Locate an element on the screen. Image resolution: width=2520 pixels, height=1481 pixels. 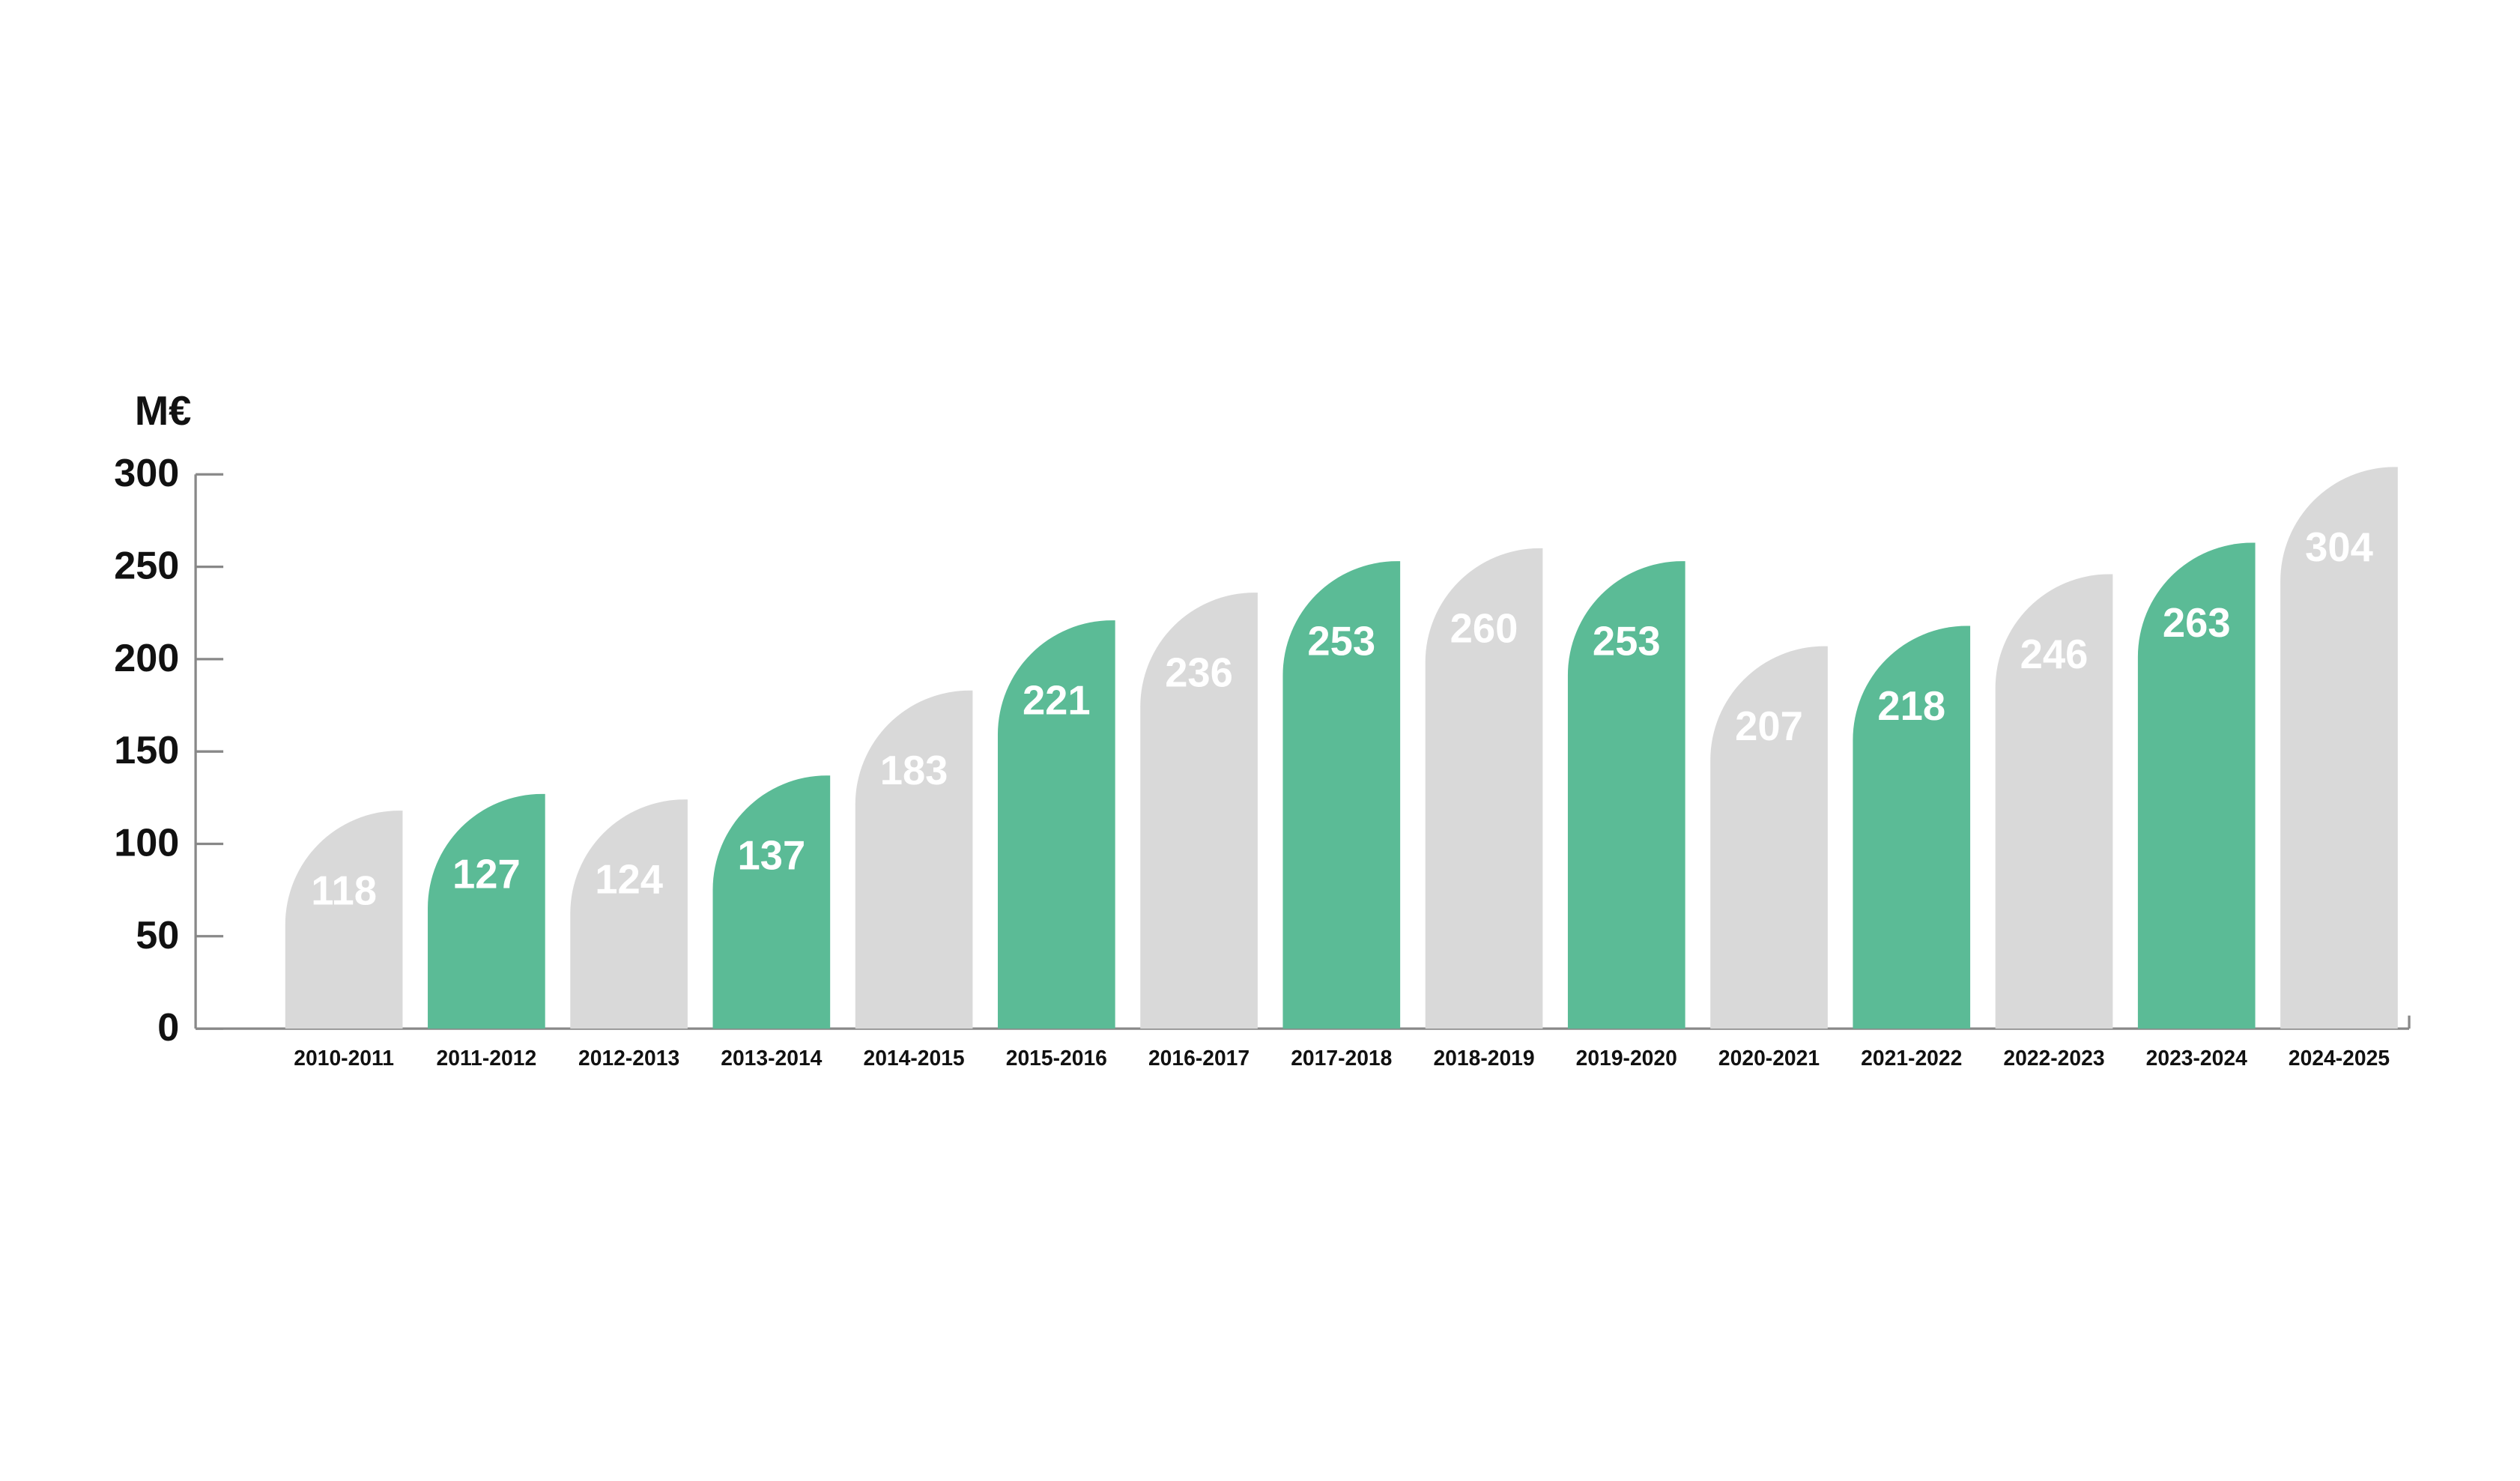
y-tick-label: 300 is located at coordinates (146, 474).